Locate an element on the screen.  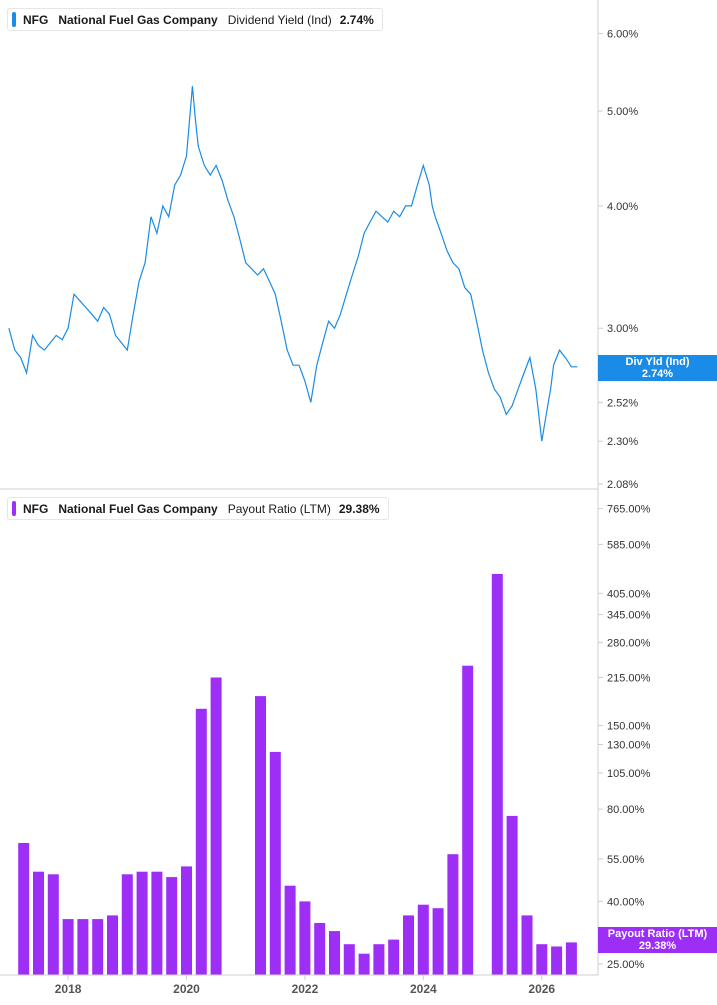
top-y-axis: 6.00% 5.00% 4.00% 3.00% 2.52% 2.30% 2.08% is located at coordinates (618, 259).